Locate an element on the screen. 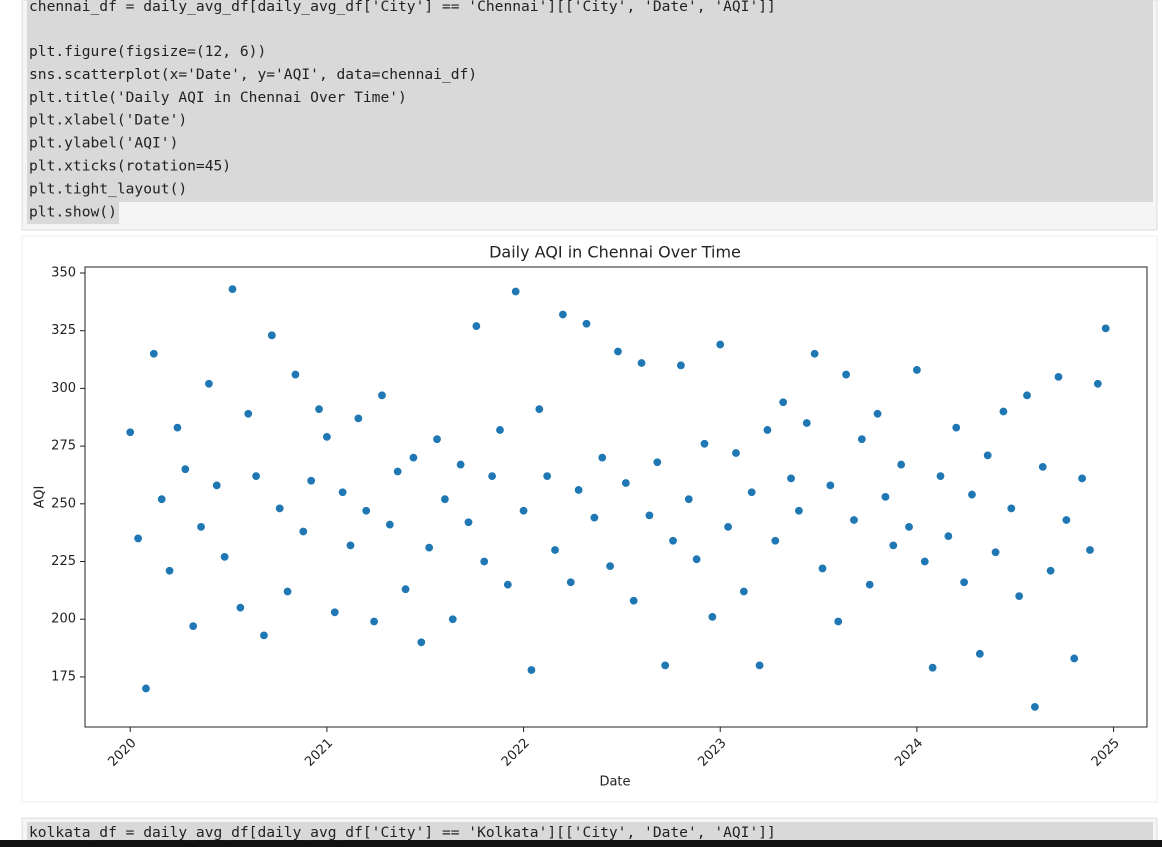 This screenshot has height=847, width=1162. code-line: plt.xlabel('Date') is located at coordinates (108, 120).